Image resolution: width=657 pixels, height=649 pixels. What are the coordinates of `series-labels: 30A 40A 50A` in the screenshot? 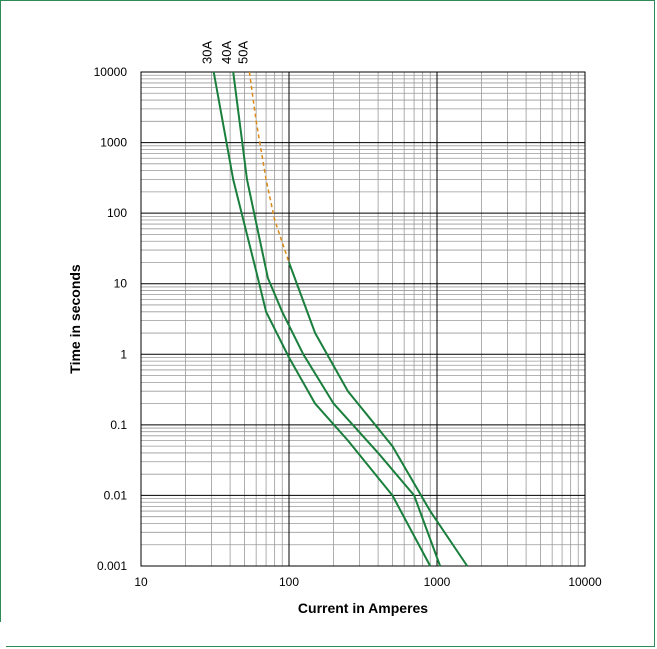 It's located at (225, 52).